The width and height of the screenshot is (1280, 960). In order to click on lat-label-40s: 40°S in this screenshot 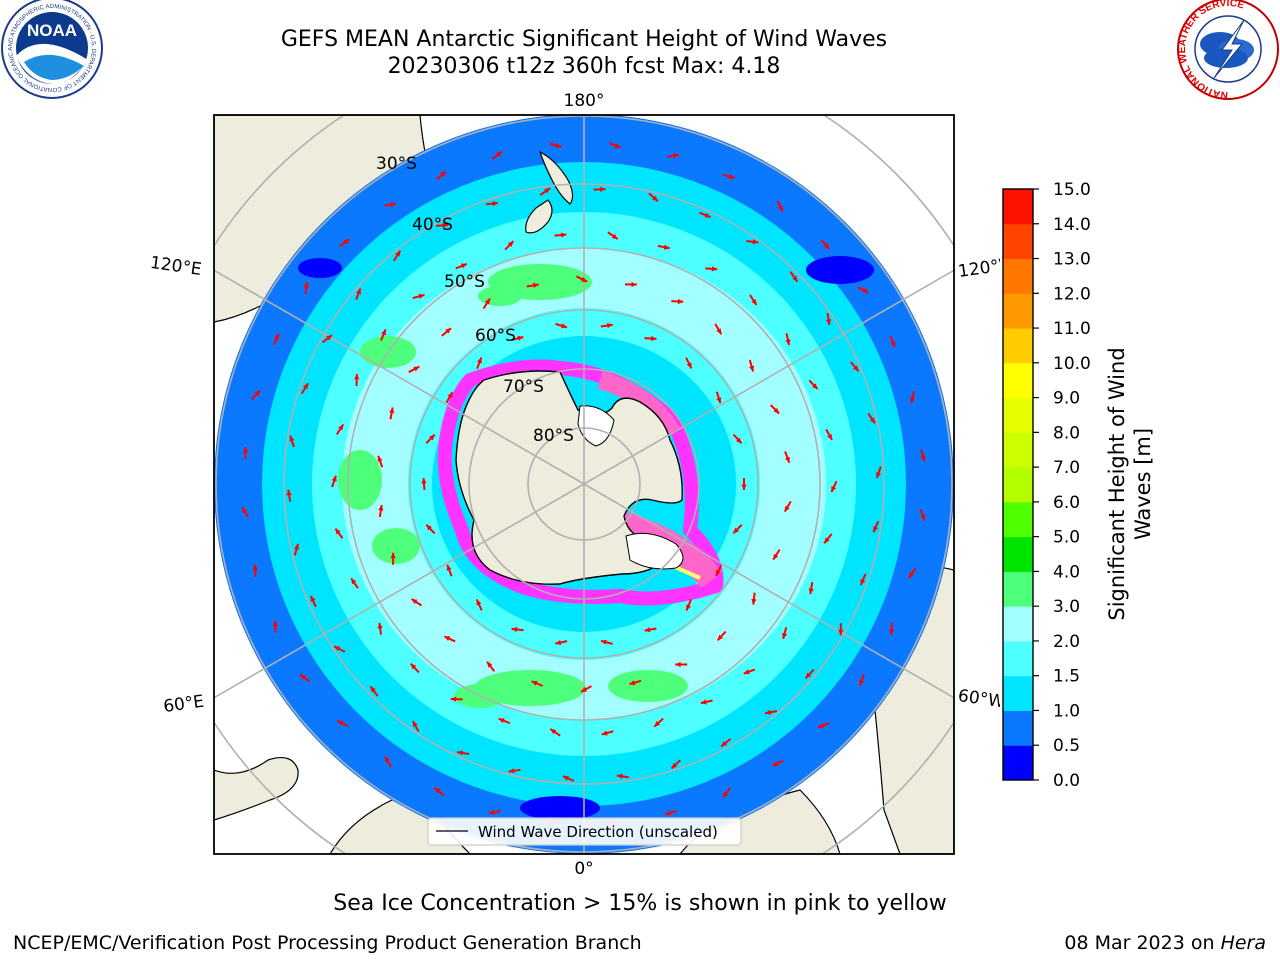, I will do `click(432, 225)`.